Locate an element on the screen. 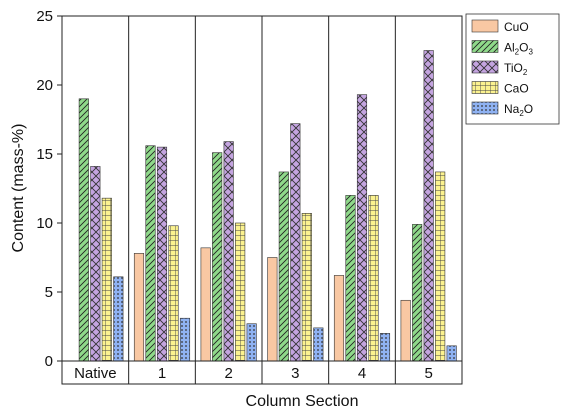 The height and width of the screenshot is (413, 563). legend-swatch-outline-cao is located at coordinates (485, 87).